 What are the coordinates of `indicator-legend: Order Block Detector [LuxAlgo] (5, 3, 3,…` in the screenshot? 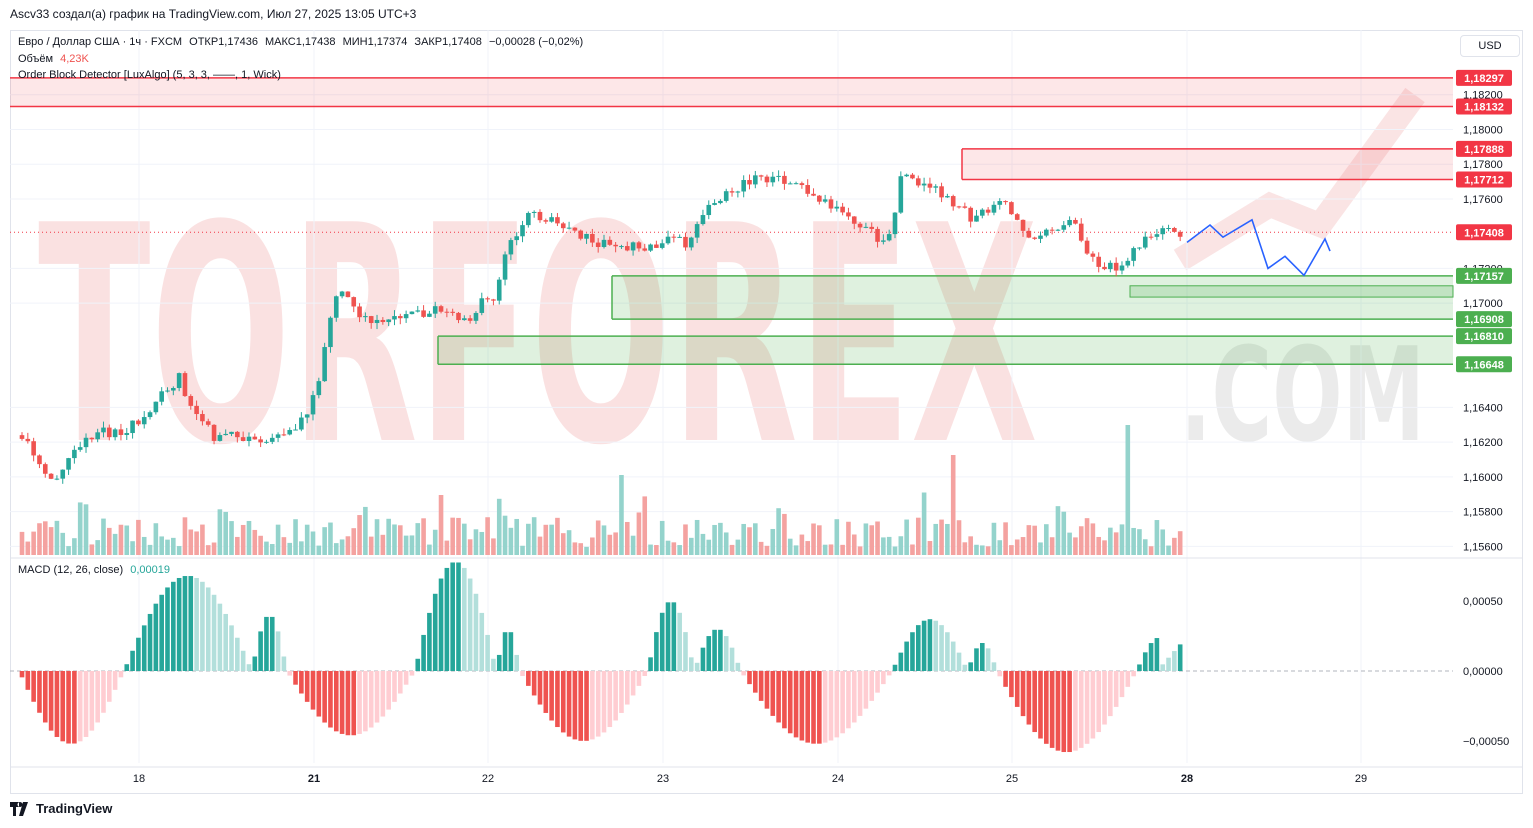 It's located at (151, 75).